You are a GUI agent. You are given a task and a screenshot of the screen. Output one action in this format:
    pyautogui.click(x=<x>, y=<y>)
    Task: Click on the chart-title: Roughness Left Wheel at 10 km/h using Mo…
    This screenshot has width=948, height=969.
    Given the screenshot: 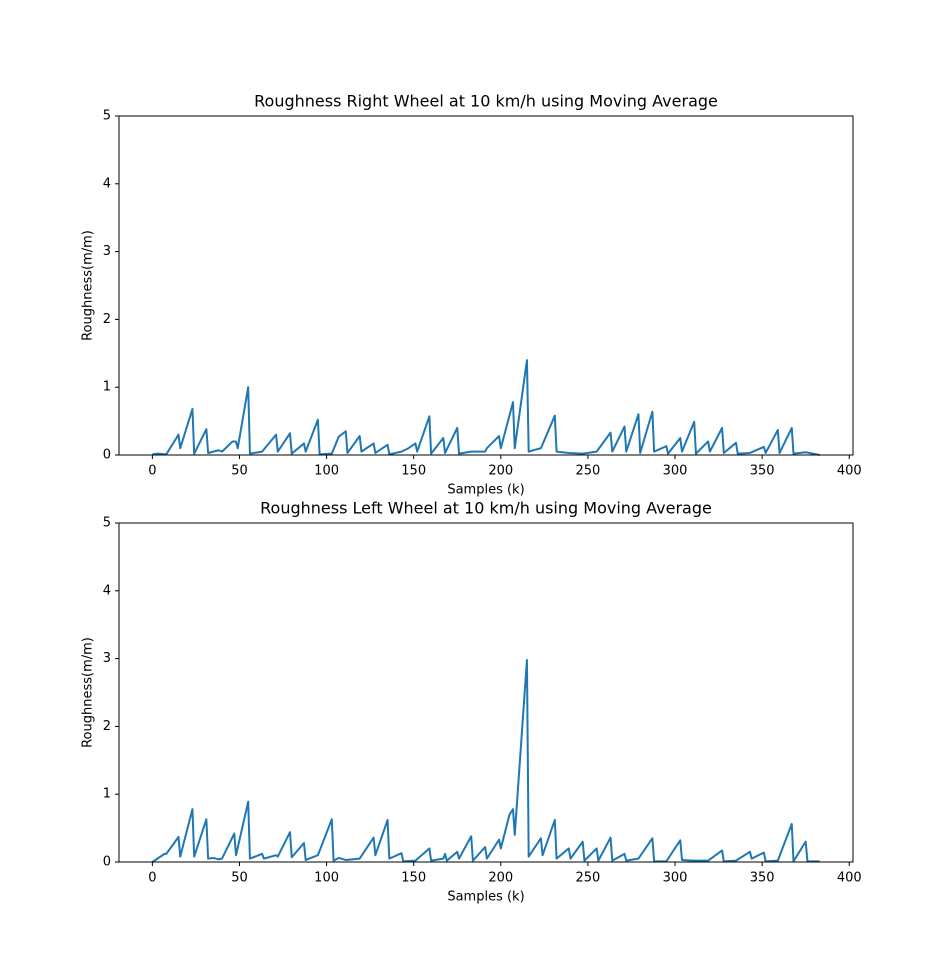 What is the action you would take?
    pyautogui.click(x=486, y=508)
    